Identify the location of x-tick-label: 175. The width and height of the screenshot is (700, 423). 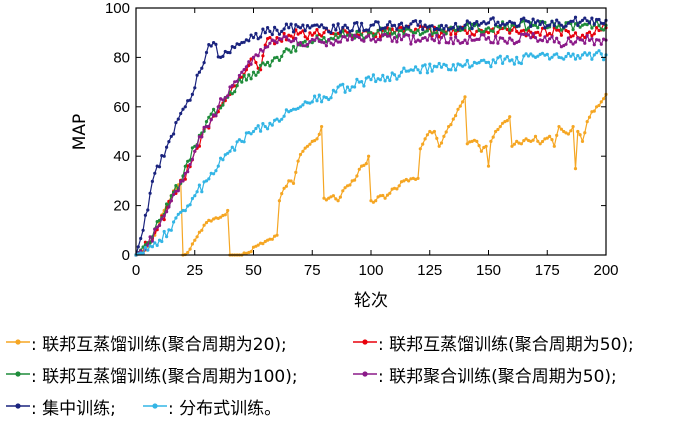
(547, 270).